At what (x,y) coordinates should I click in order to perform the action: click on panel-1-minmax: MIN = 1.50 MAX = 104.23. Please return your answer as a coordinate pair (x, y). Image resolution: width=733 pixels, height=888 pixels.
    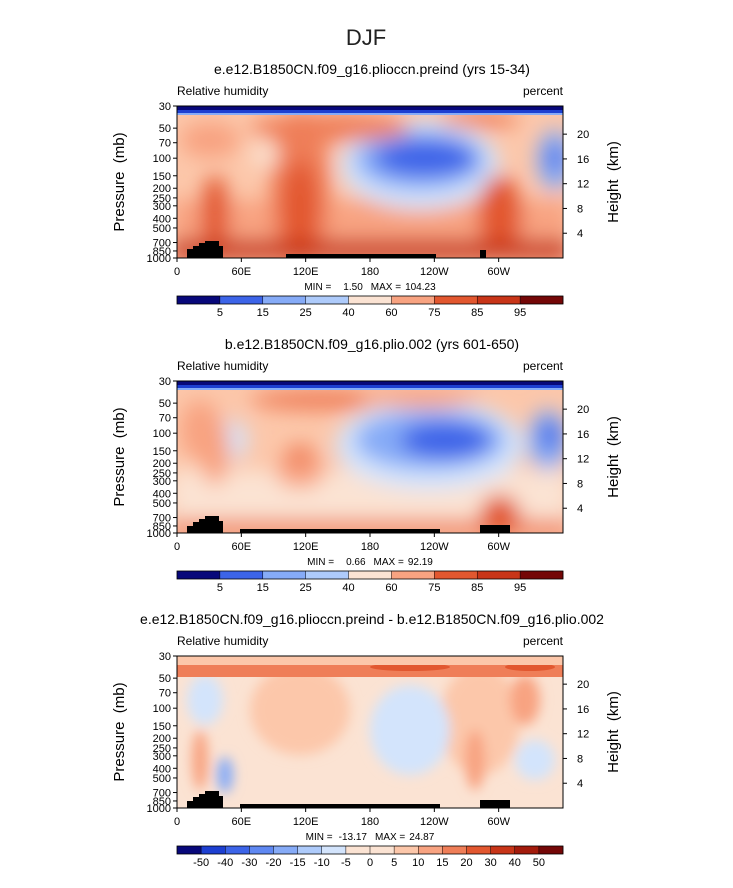
    Looking at the image, I should click on (370, 287).